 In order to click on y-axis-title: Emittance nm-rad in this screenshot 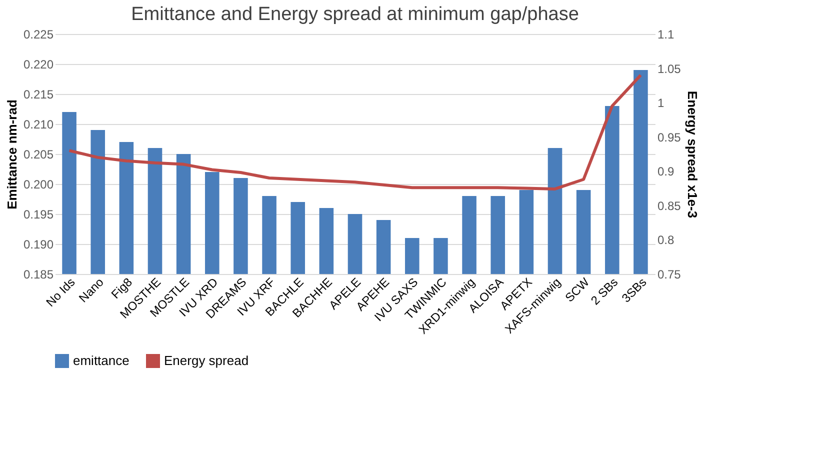, I will do `click(12, 155)`.